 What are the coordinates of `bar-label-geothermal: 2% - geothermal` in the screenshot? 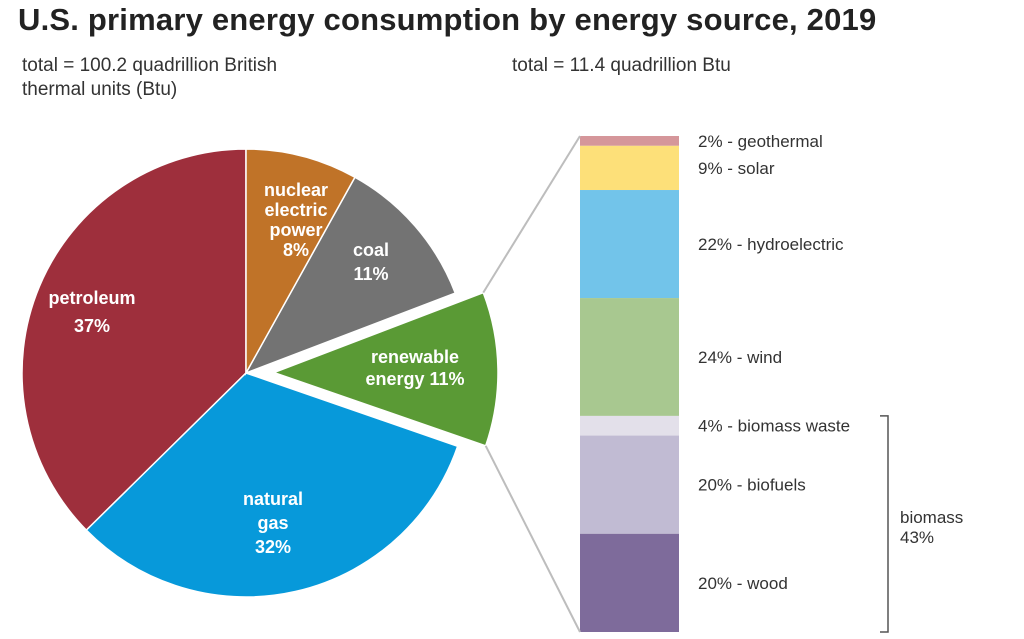 It's located at (760, 141).